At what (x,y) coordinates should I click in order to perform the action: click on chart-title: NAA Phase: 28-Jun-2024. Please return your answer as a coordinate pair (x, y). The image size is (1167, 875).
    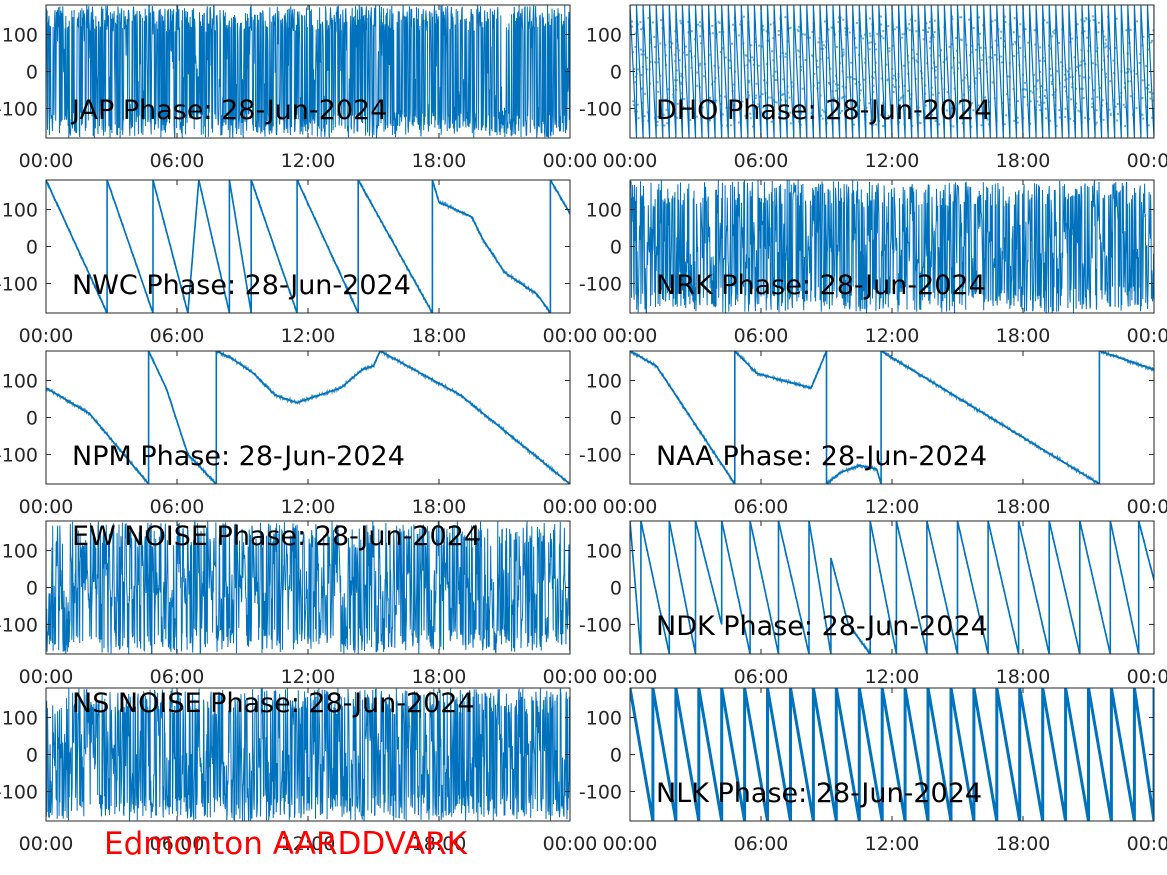
    Looking at the image, I should click on (821, 456).